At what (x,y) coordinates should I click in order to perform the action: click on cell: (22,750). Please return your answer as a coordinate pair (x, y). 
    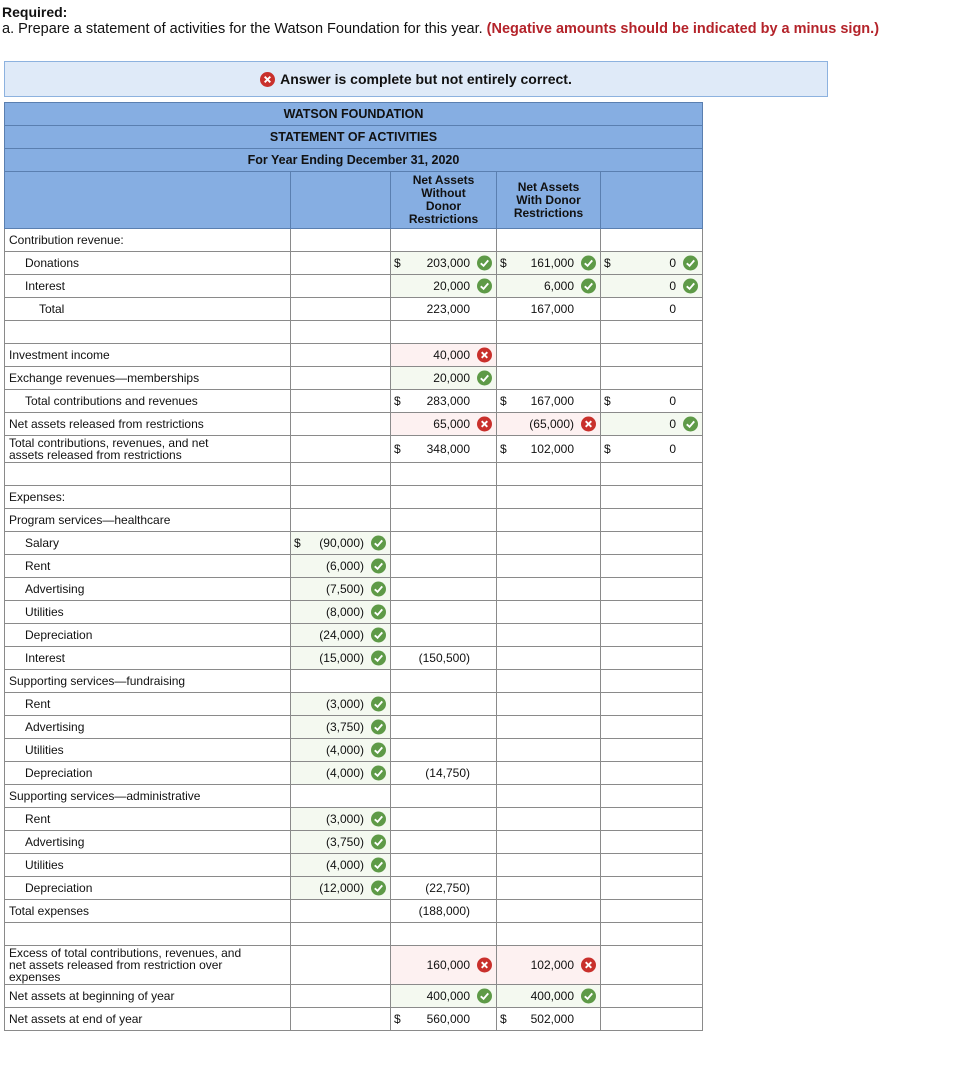
    Looking at the image, I should click on (443, 888).